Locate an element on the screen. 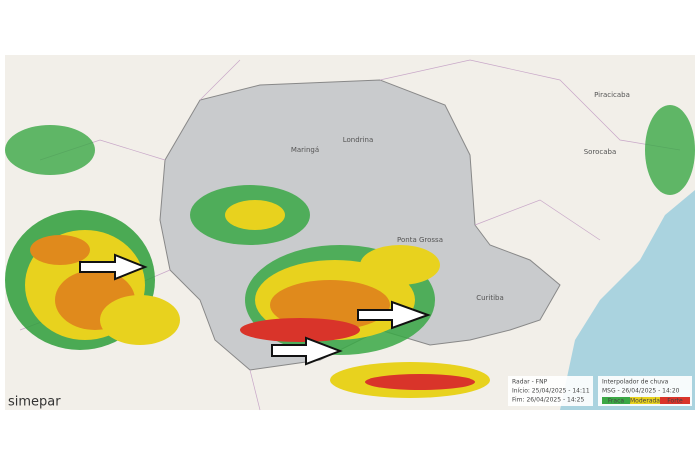  city-label: Sorocaba is located at coordinates (600, 152).